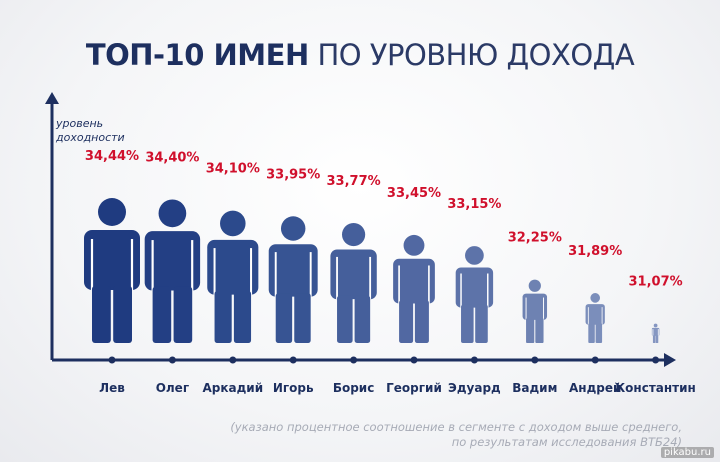  What do you see at coordinates (476, 55) in the screenshot?
I see `chart-title-light: ПО УРОВНЮ ДОХОДА` at bounding box center [476, 55].